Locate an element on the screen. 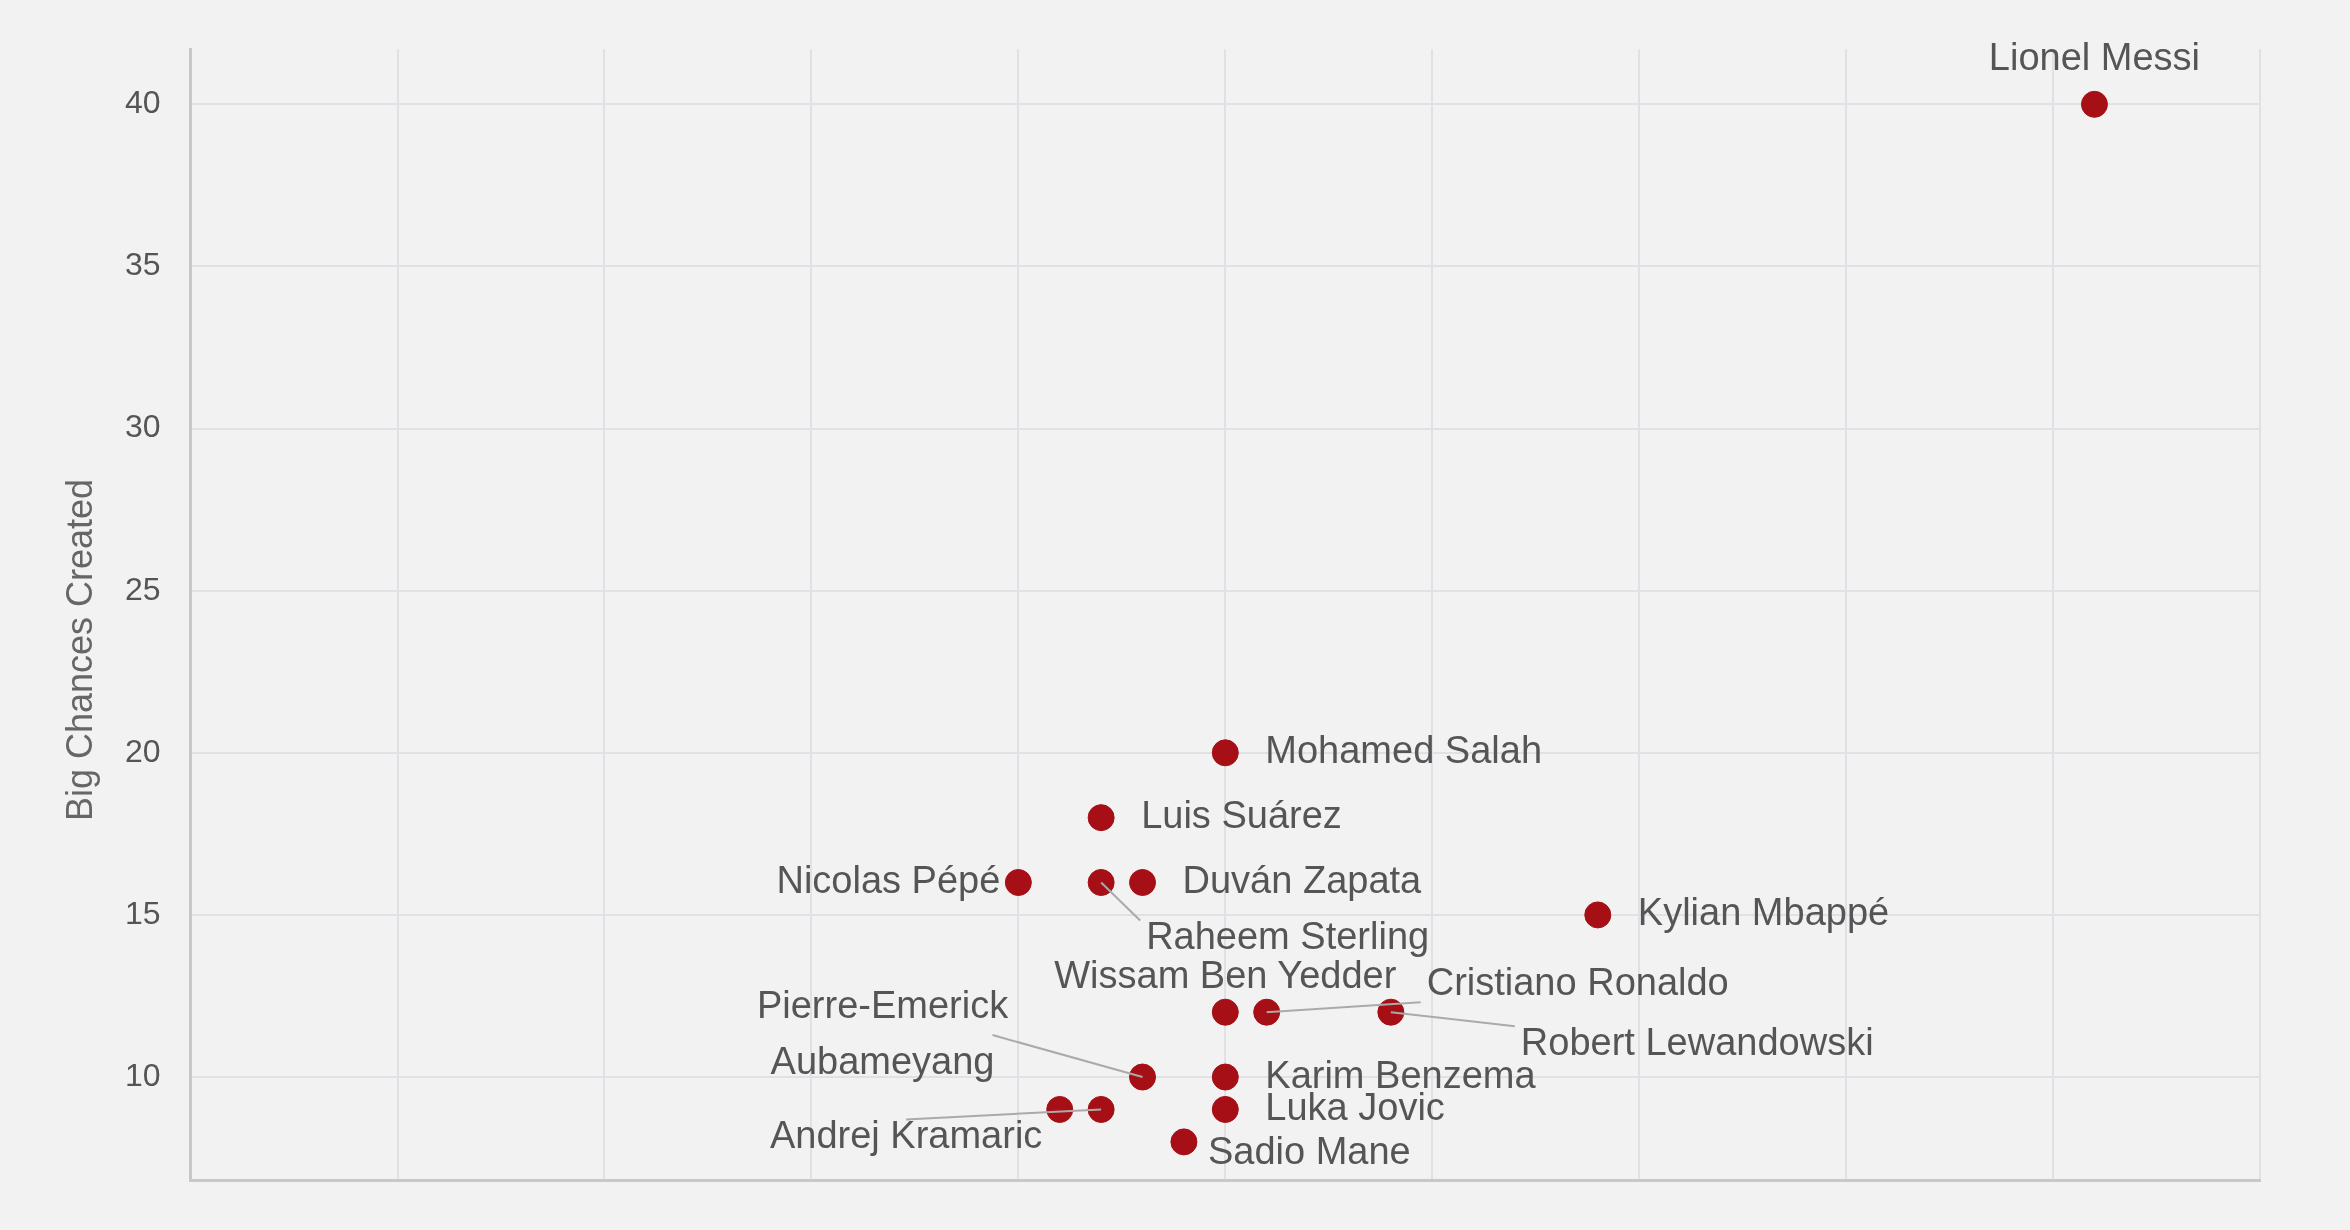 The width and height of the screenshot is (2350, 1230). y-tick-label: 40 is located at coordinates (143, 102).